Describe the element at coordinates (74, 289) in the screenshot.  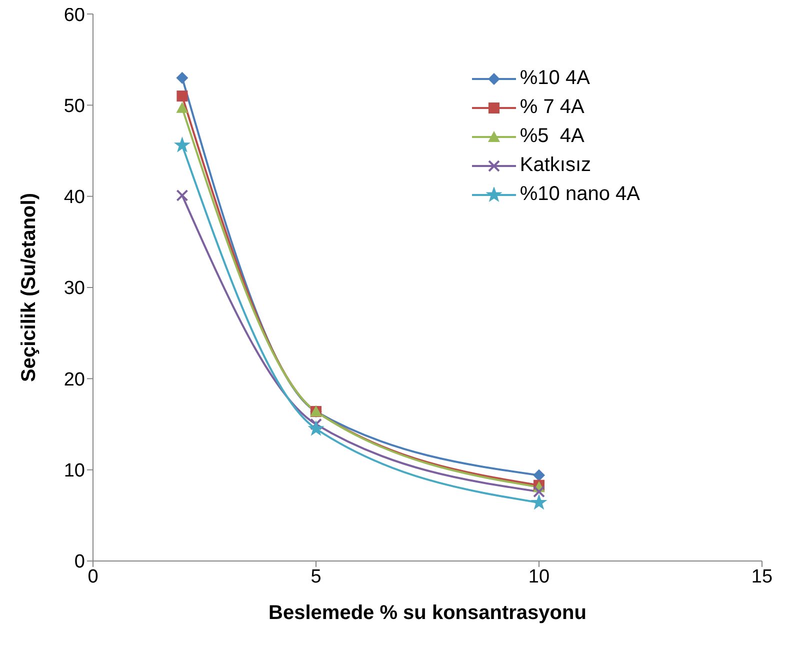
I see `y-tick-label: 30` at that location.